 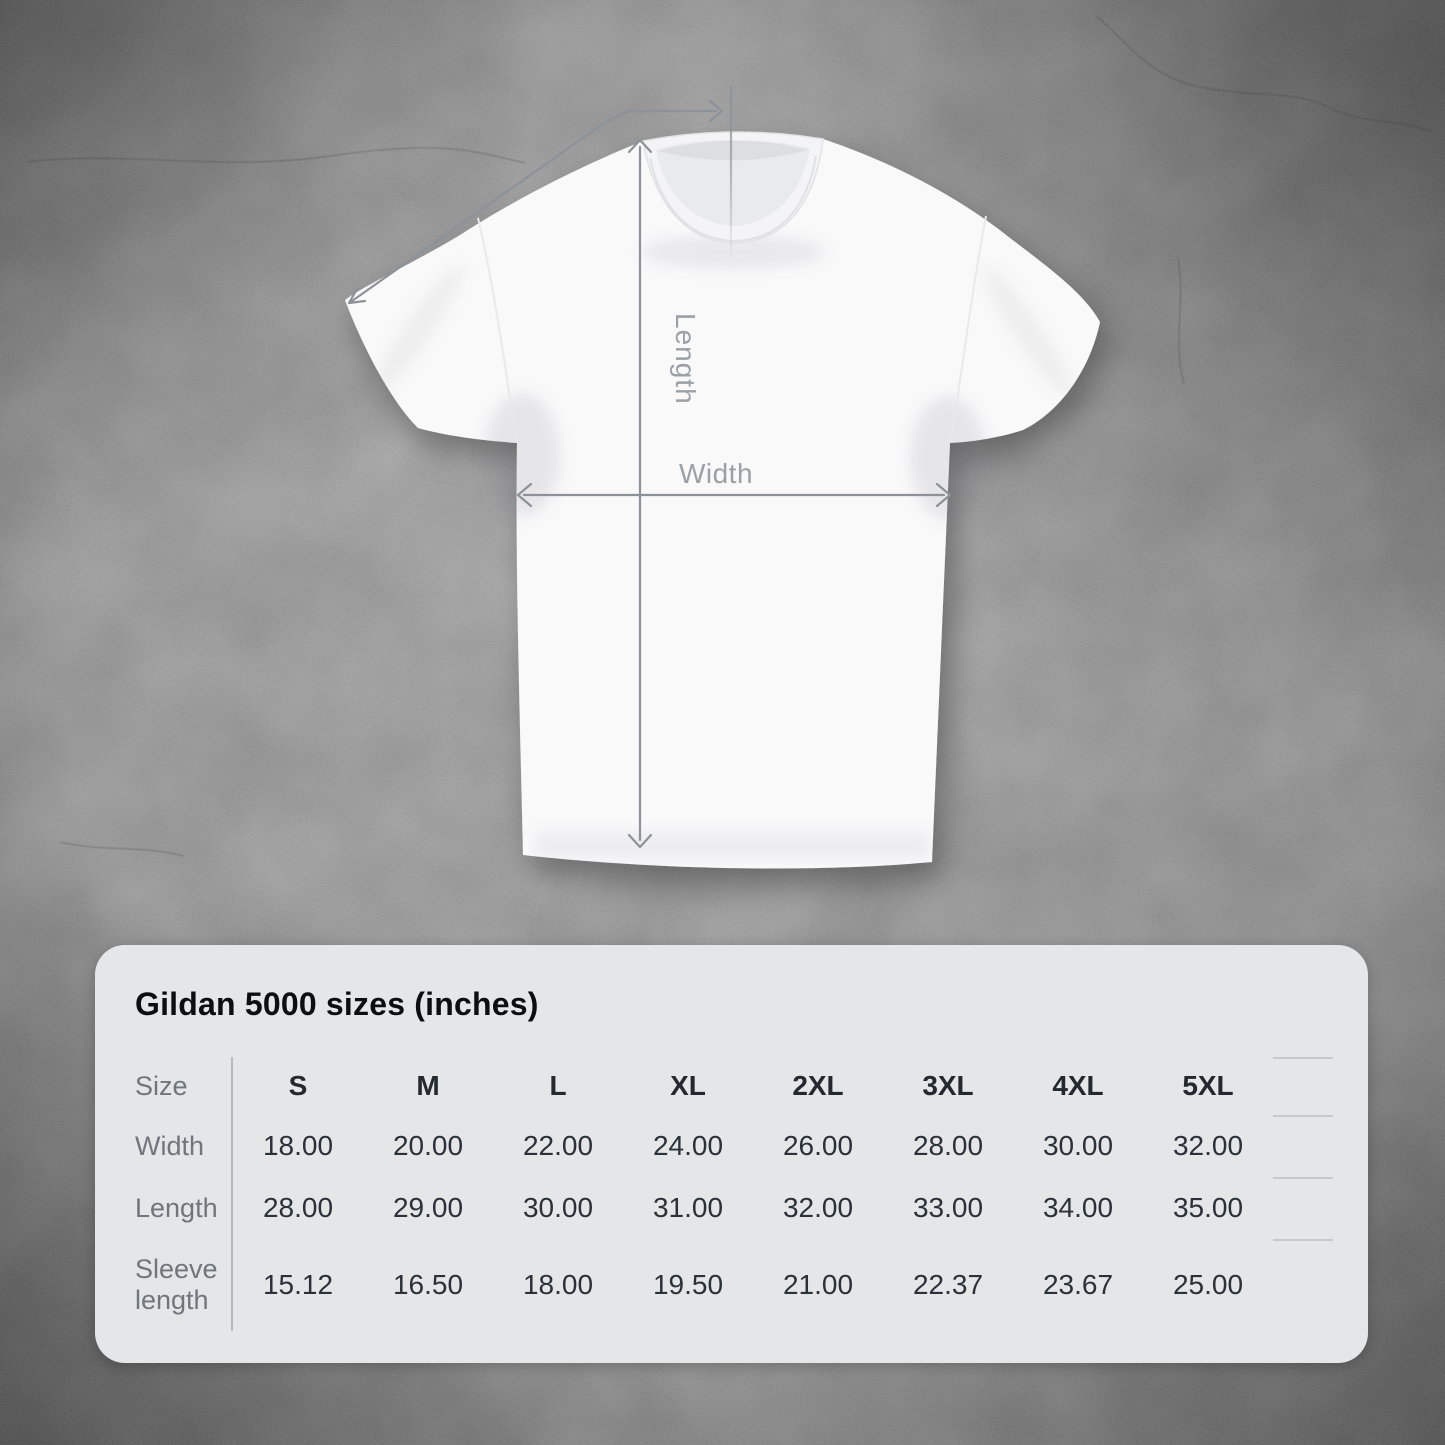 What do you see at coordinates (1078, 1207) in the screenshot?
I see `table-cell: 34.00` at bounding box center [1078, 1207].